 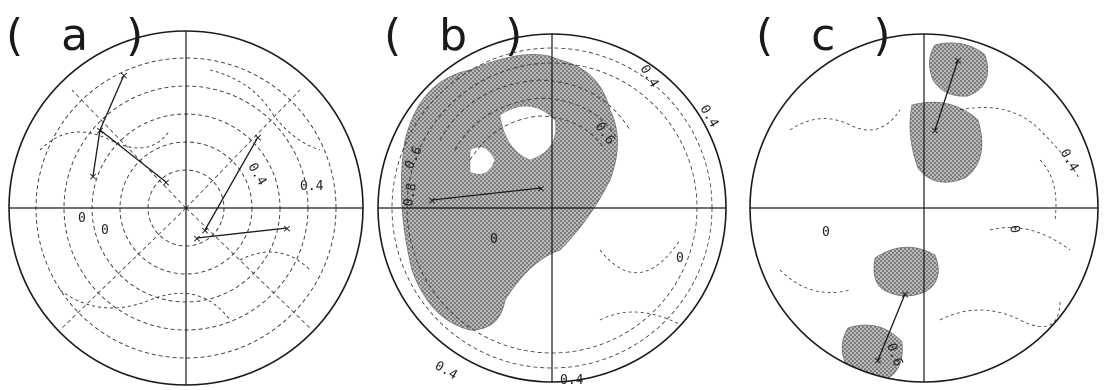 What do you see at coordinates (829, 35) in the screenshot?
I see `panel-c-label: ( c )` at bounding box center [829, 35].